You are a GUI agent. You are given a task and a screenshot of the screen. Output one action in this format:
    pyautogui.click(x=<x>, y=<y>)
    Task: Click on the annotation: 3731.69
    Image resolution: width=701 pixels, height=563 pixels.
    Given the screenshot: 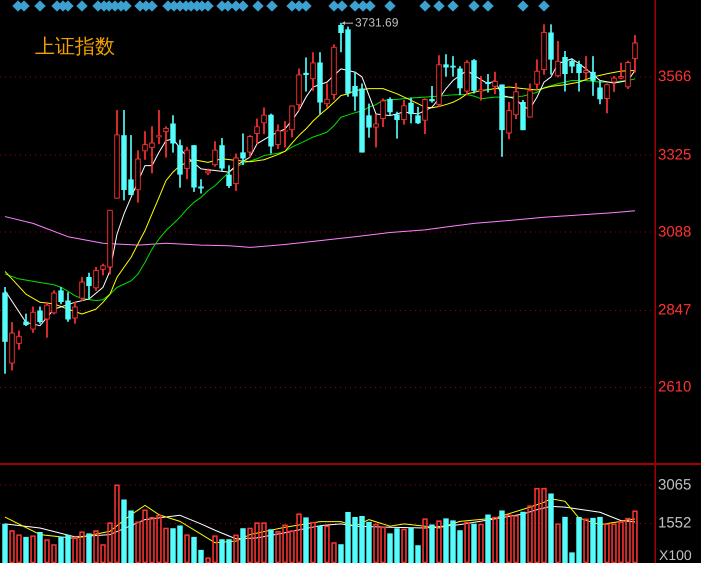 What is the action you would take?
    pyautogui.click(x=377, y=22)
    